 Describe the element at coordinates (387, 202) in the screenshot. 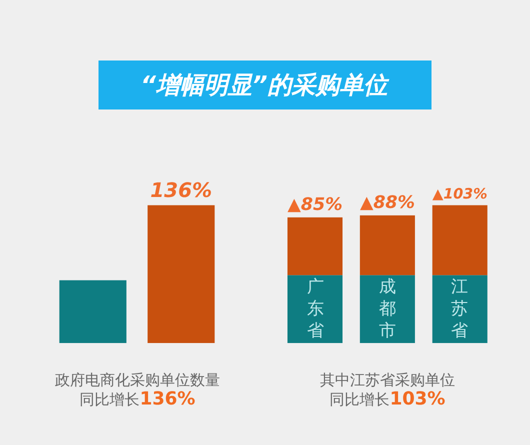

I see `data-label: ▲88%` at that location.